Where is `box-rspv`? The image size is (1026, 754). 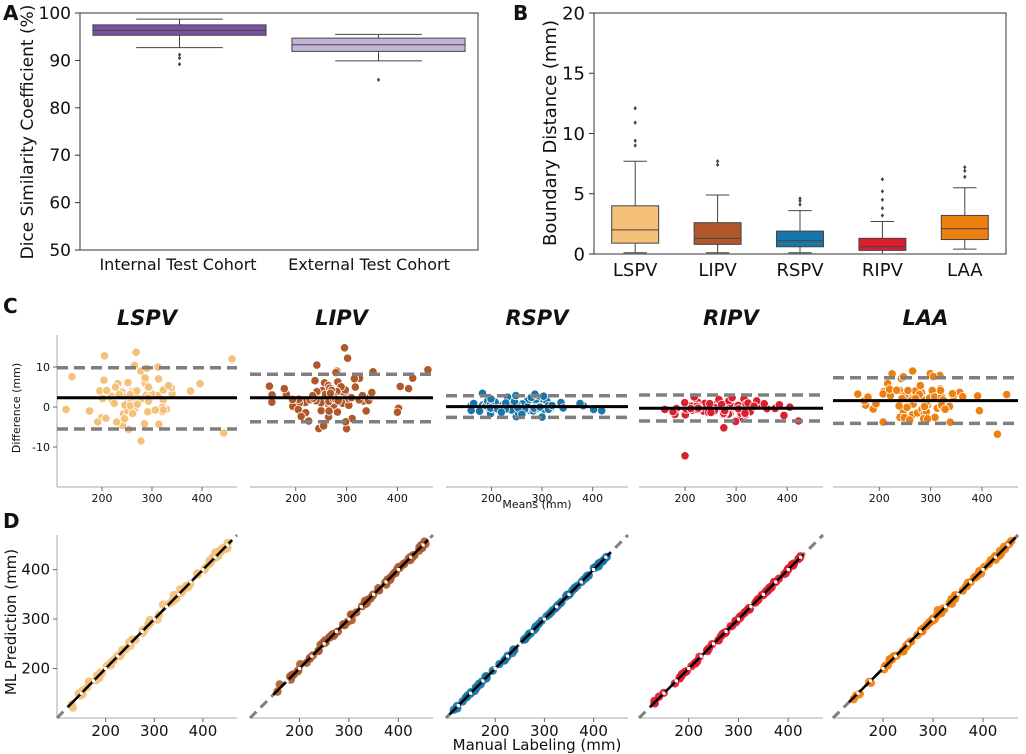 box-rspv is located at coordinates (800, 239).